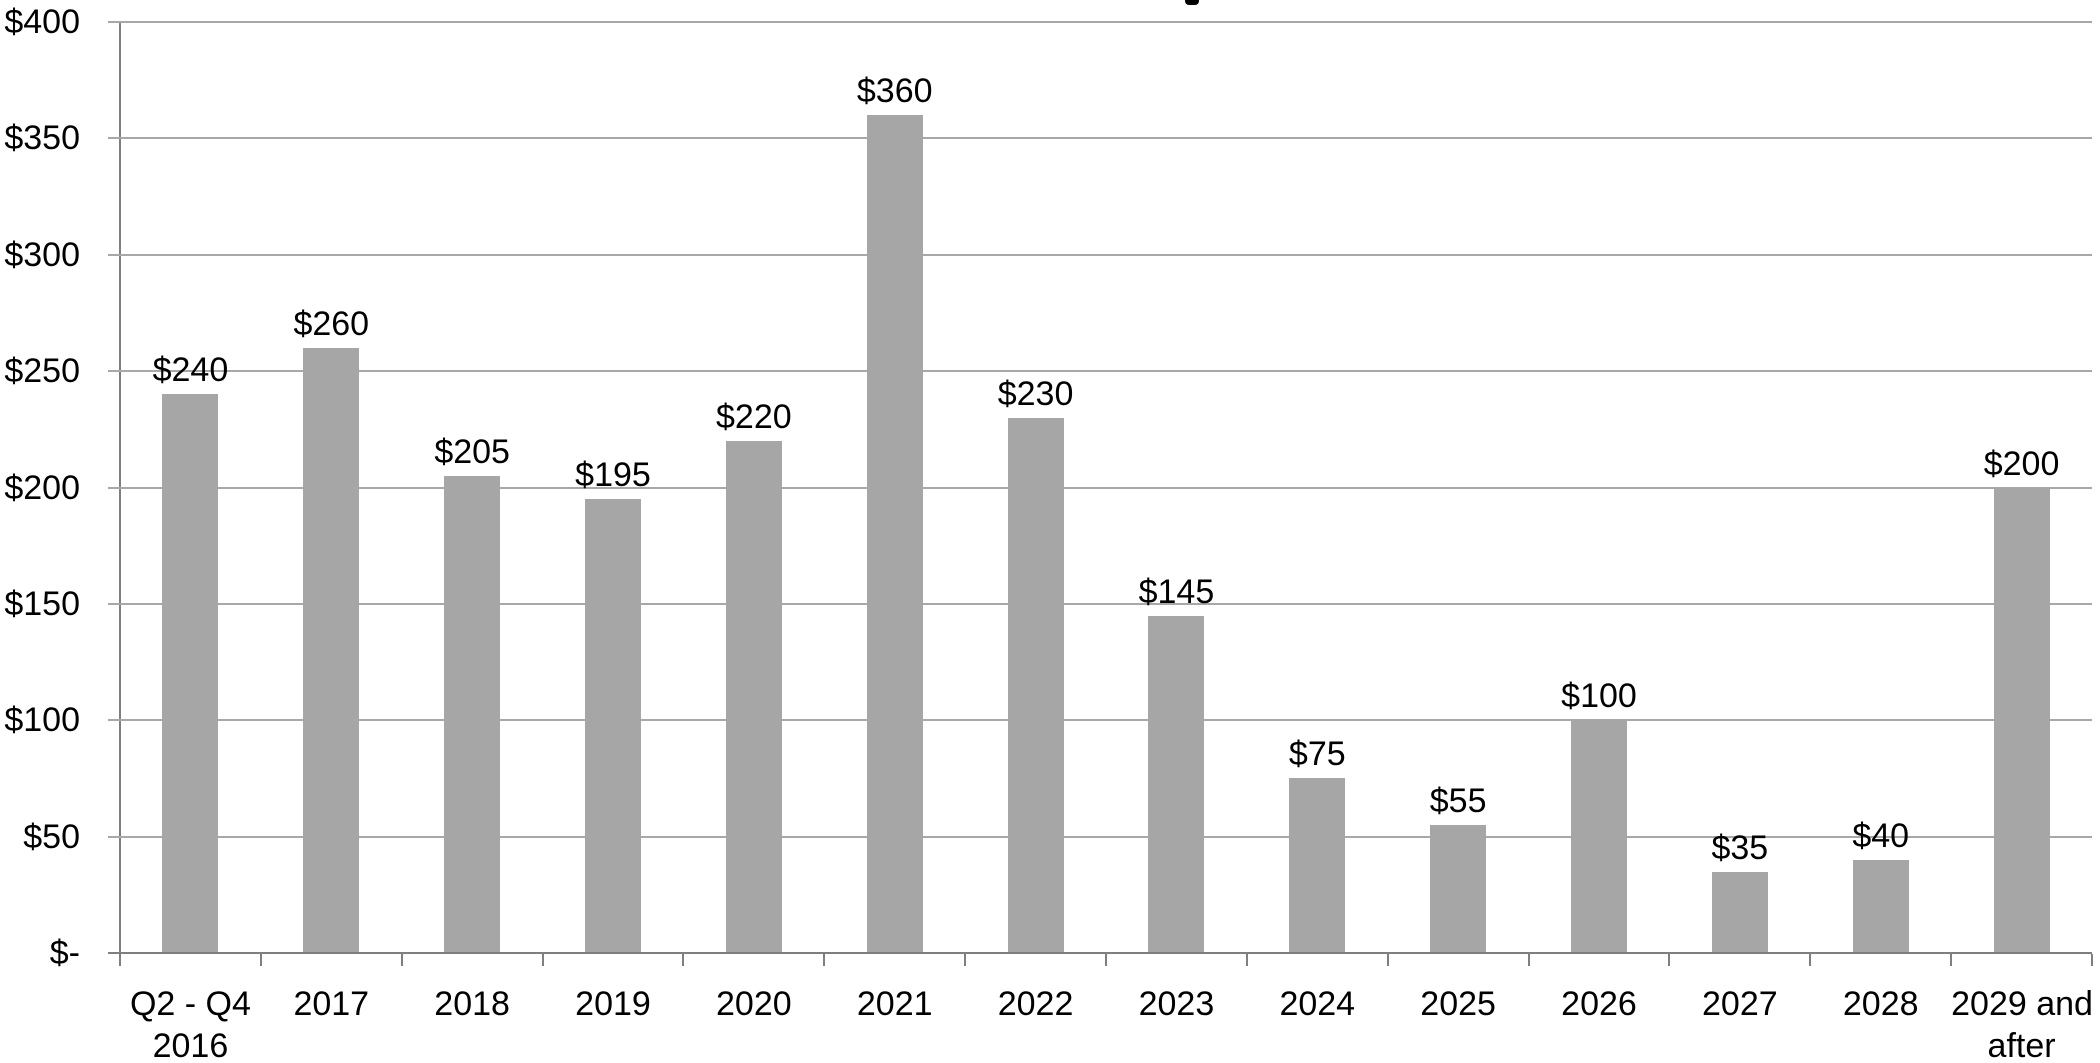 This screenshot has width=2100, height=1063. Describe the element at coordinates (42, 487) in the screenshot. I see `y-axis-label-200: $200` at that location.